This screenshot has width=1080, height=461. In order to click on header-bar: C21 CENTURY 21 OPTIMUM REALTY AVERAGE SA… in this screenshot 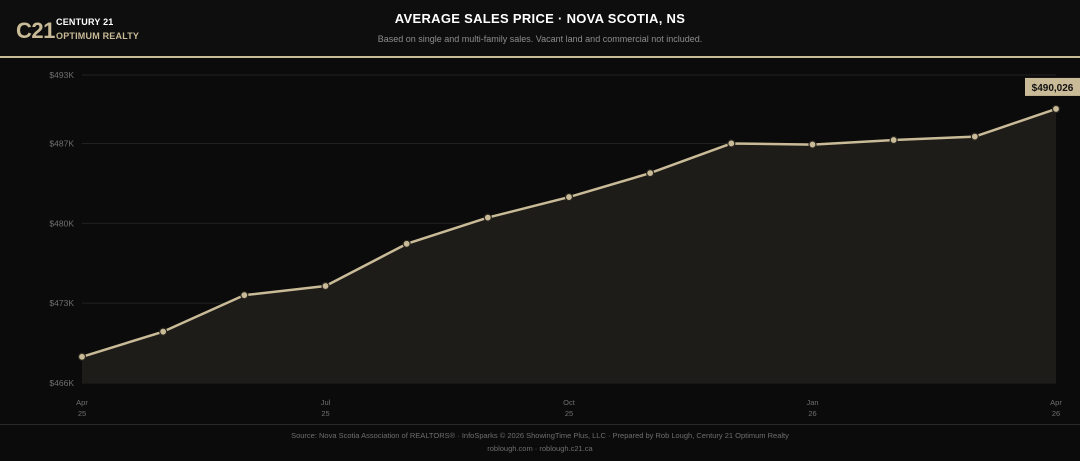, I will do `click(540, 29)`.